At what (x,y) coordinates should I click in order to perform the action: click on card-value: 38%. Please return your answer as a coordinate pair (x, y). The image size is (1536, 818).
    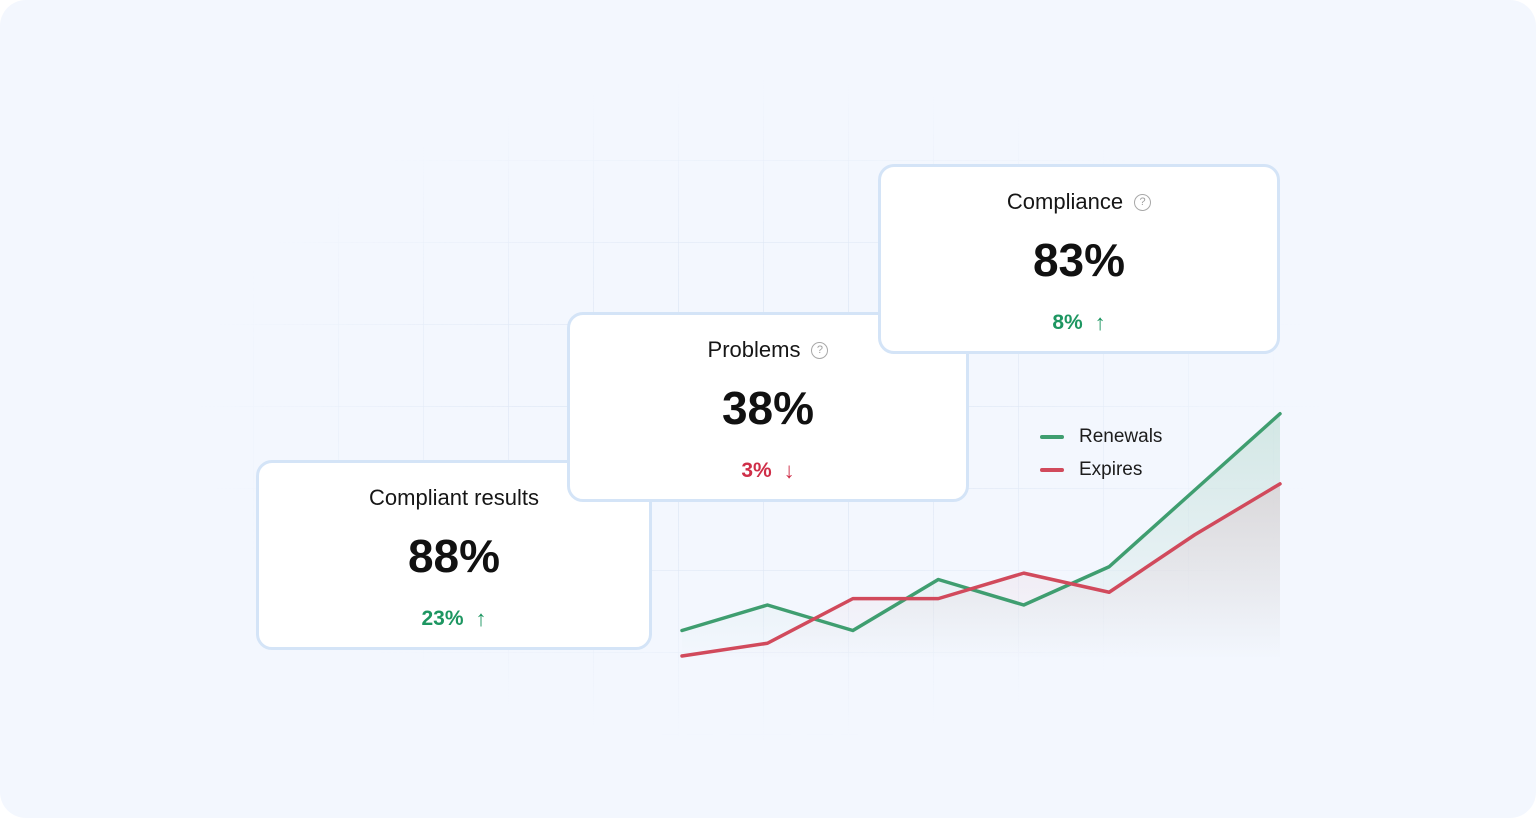
    Looking at the image, I should click on (768, 408).